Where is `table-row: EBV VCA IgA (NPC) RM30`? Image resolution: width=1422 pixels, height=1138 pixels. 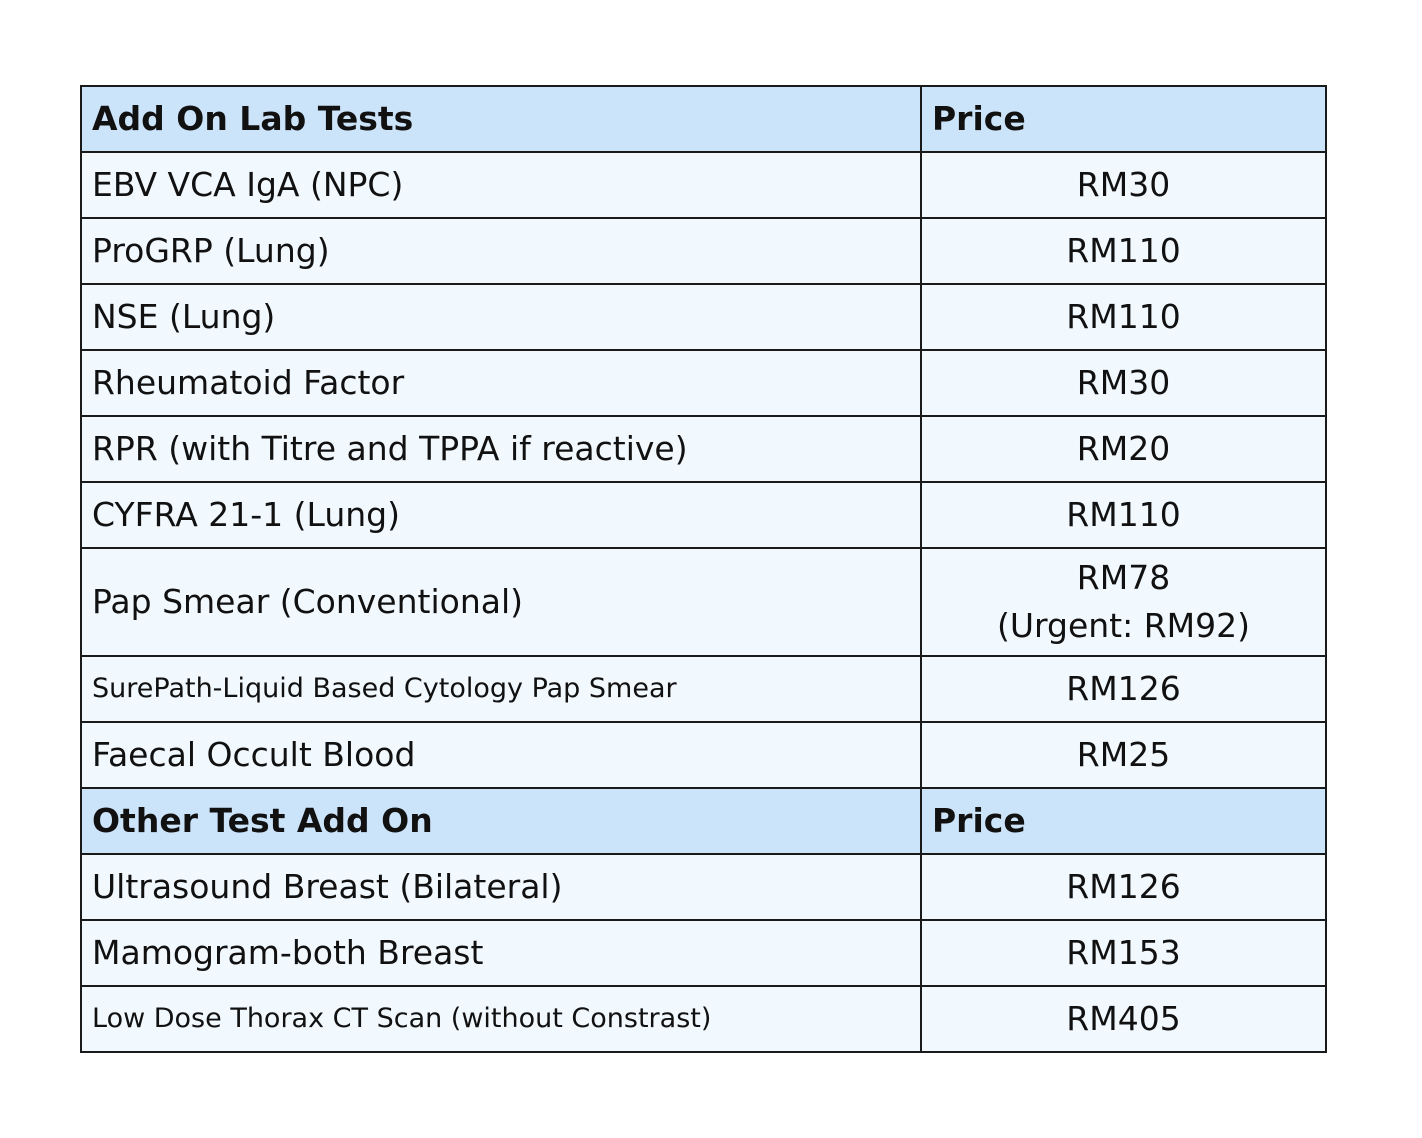
table-row: EBV VCA IgA (NPC) RM30 is located at coordinates (703, 185).